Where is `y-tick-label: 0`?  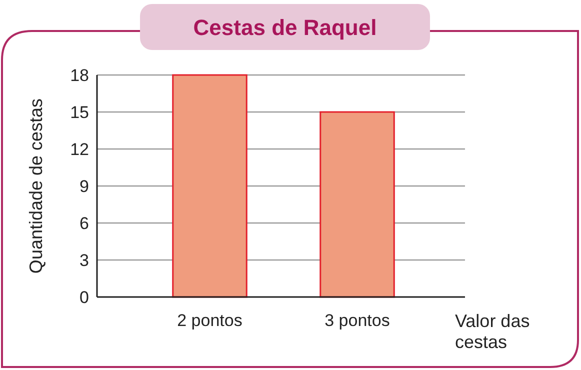 y-tick-label: 0 is located at coordinates (84, 297).